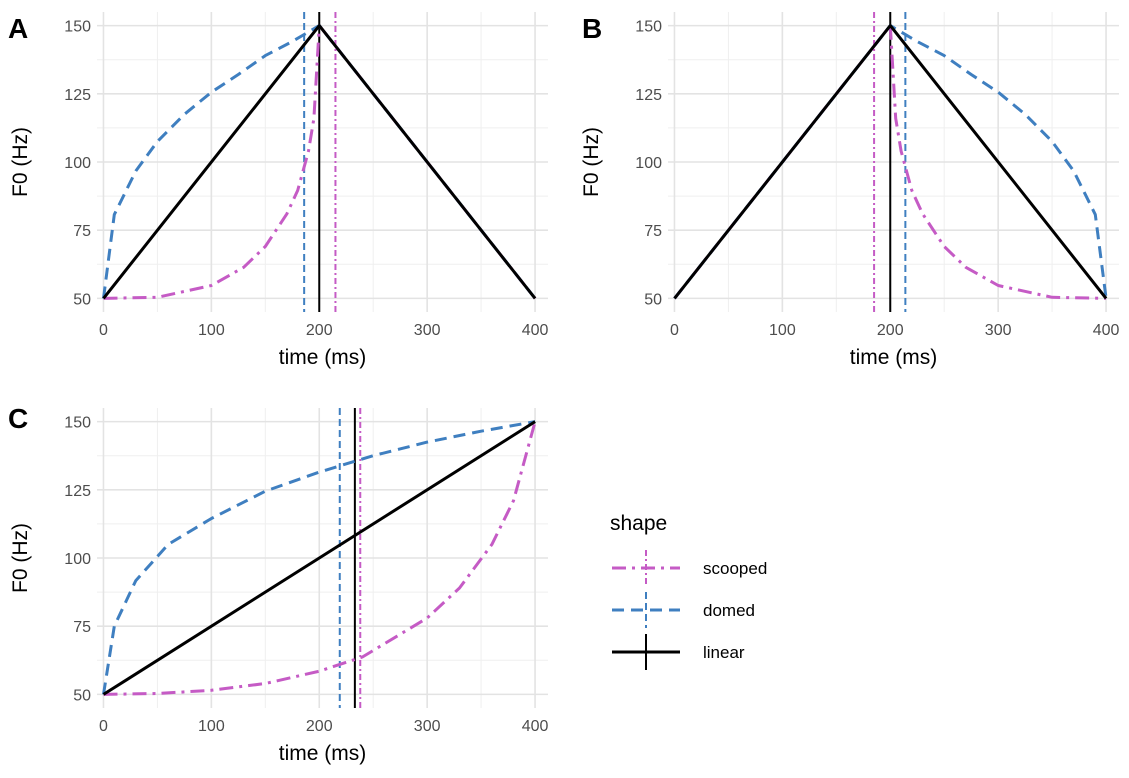  I want to click on legend-label: linear, so click(724, 652).